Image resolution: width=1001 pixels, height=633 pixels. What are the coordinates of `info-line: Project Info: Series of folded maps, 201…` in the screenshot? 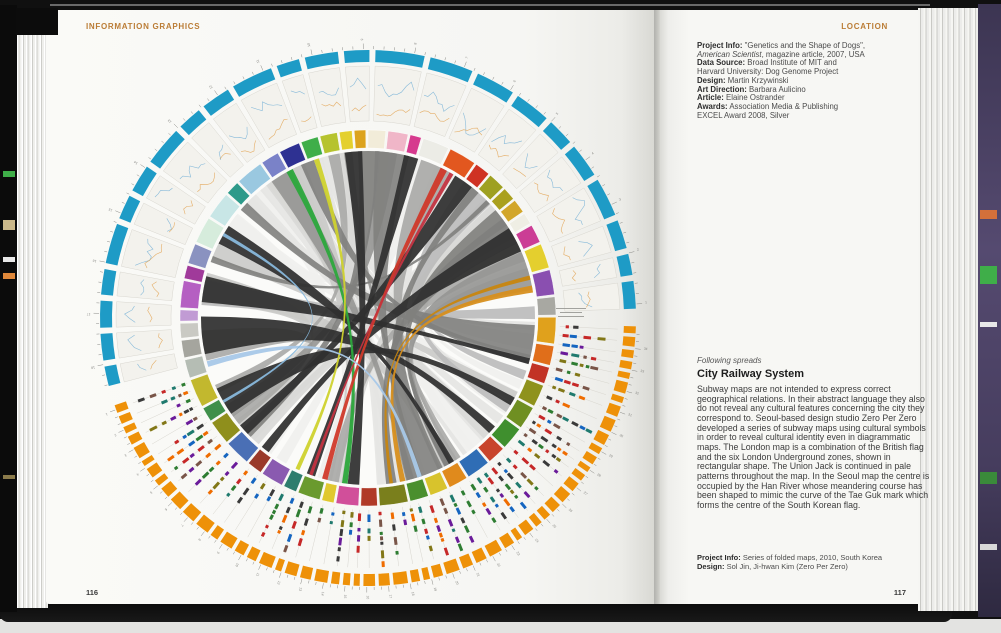 It's located at (790, 557).